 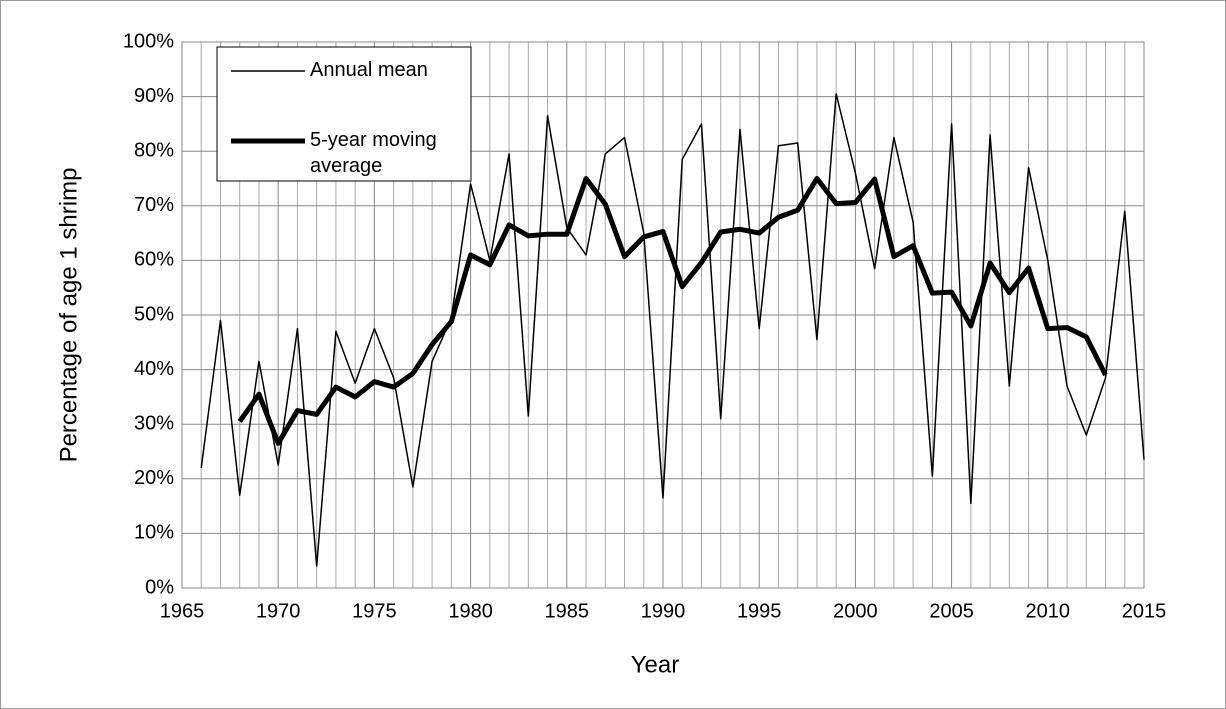 What do you see at coordinates (759, 611) in the screenshot?
I see `x-tick-label: 1995` at bounding box center [759, 611].